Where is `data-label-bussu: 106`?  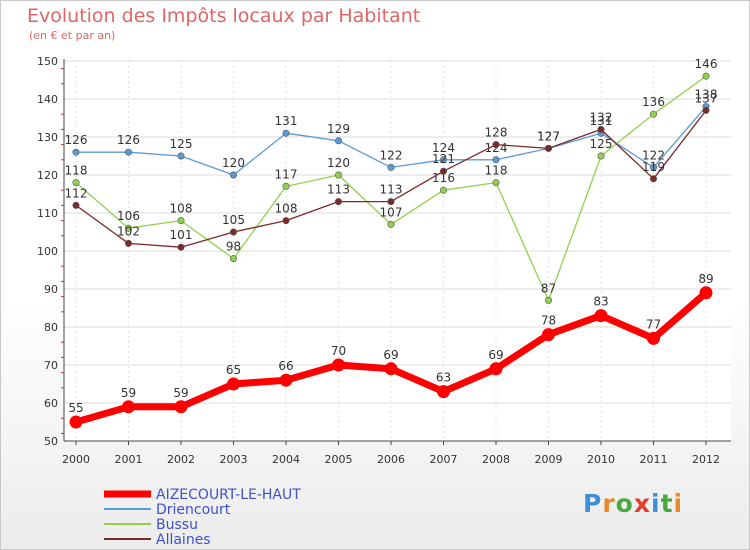
data-label-bussu: 106 is located at coordinates (128, 216).